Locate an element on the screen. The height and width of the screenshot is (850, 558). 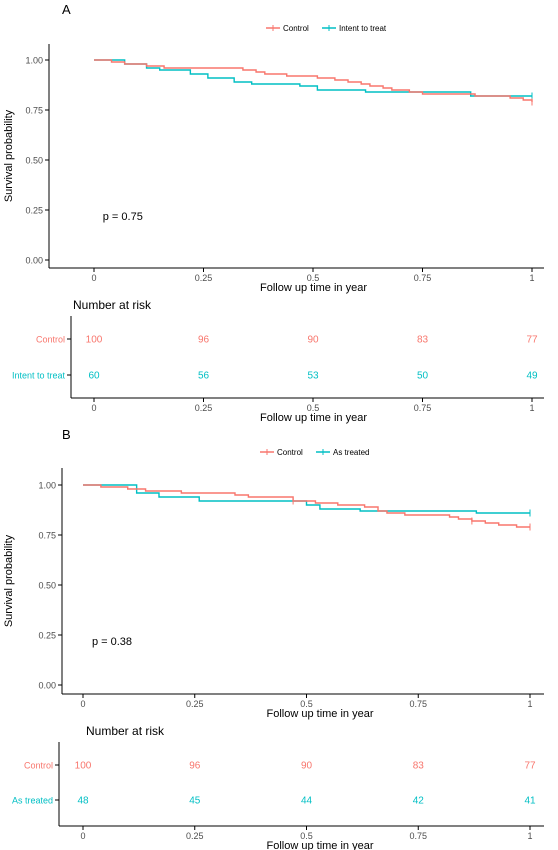
legend: Control Intent to treat is located at coordinates (326, 28).